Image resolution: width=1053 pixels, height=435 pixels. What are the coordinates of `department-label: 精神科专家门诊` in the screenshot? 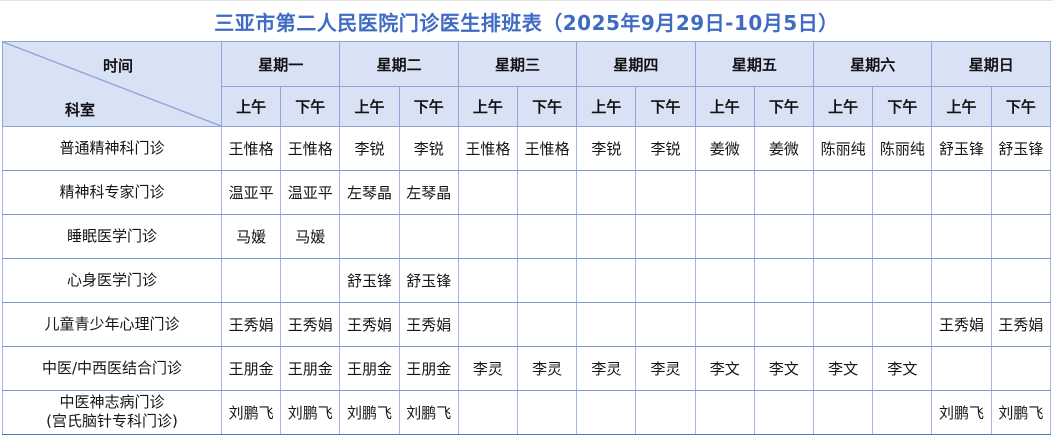 It's located at (112, 192).